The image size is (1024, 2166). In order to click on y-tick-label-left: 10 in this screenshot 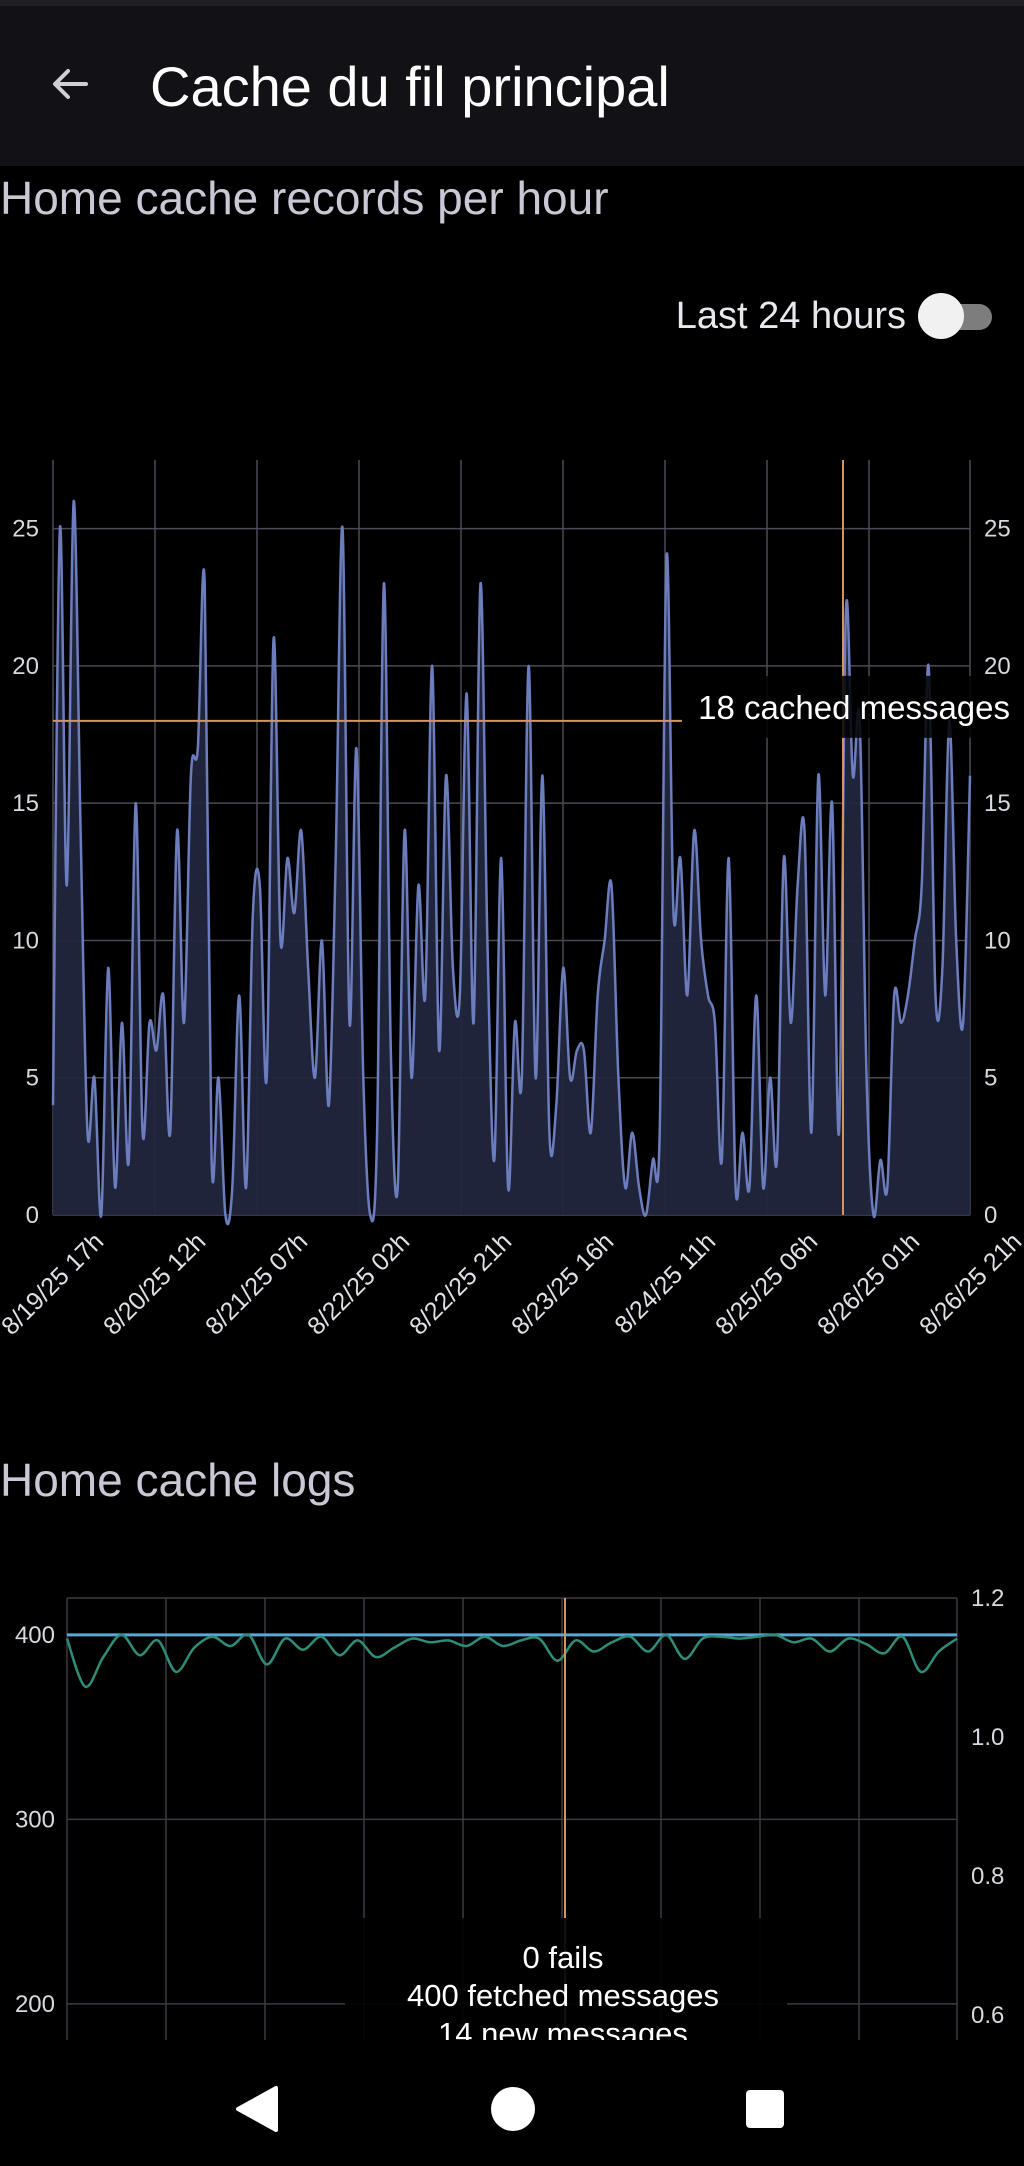, I will do `click(25, 940)`.